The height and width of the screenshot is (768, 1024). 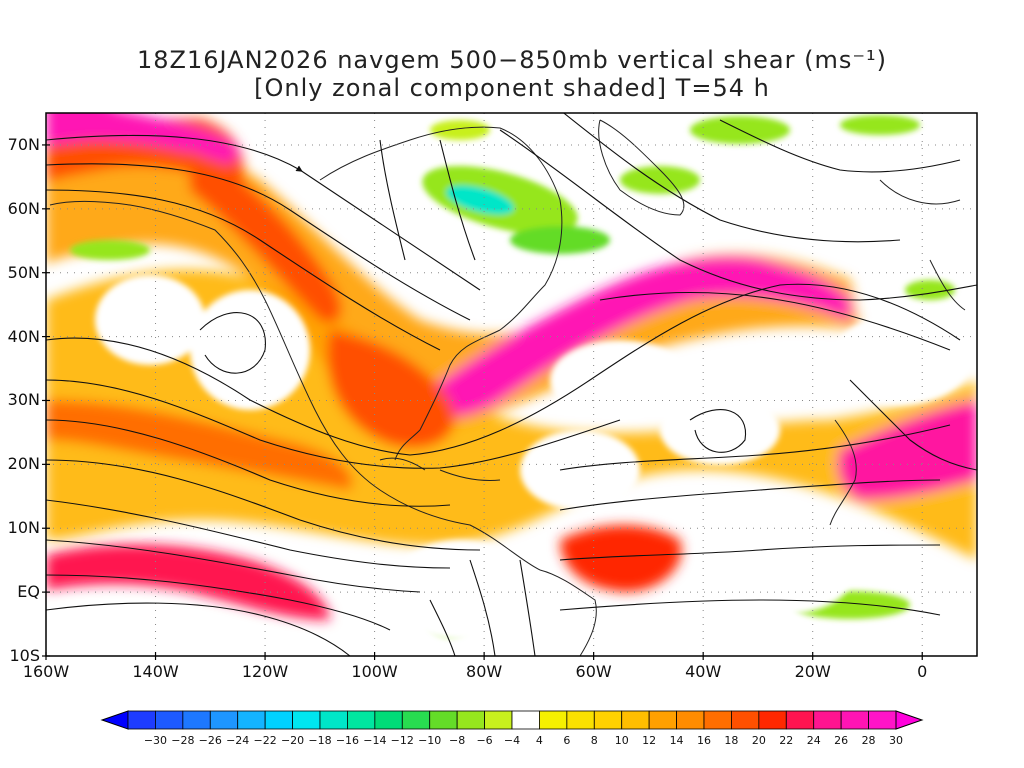 I want to click on y-tick-label: 10N, so click(x=23, y=528).